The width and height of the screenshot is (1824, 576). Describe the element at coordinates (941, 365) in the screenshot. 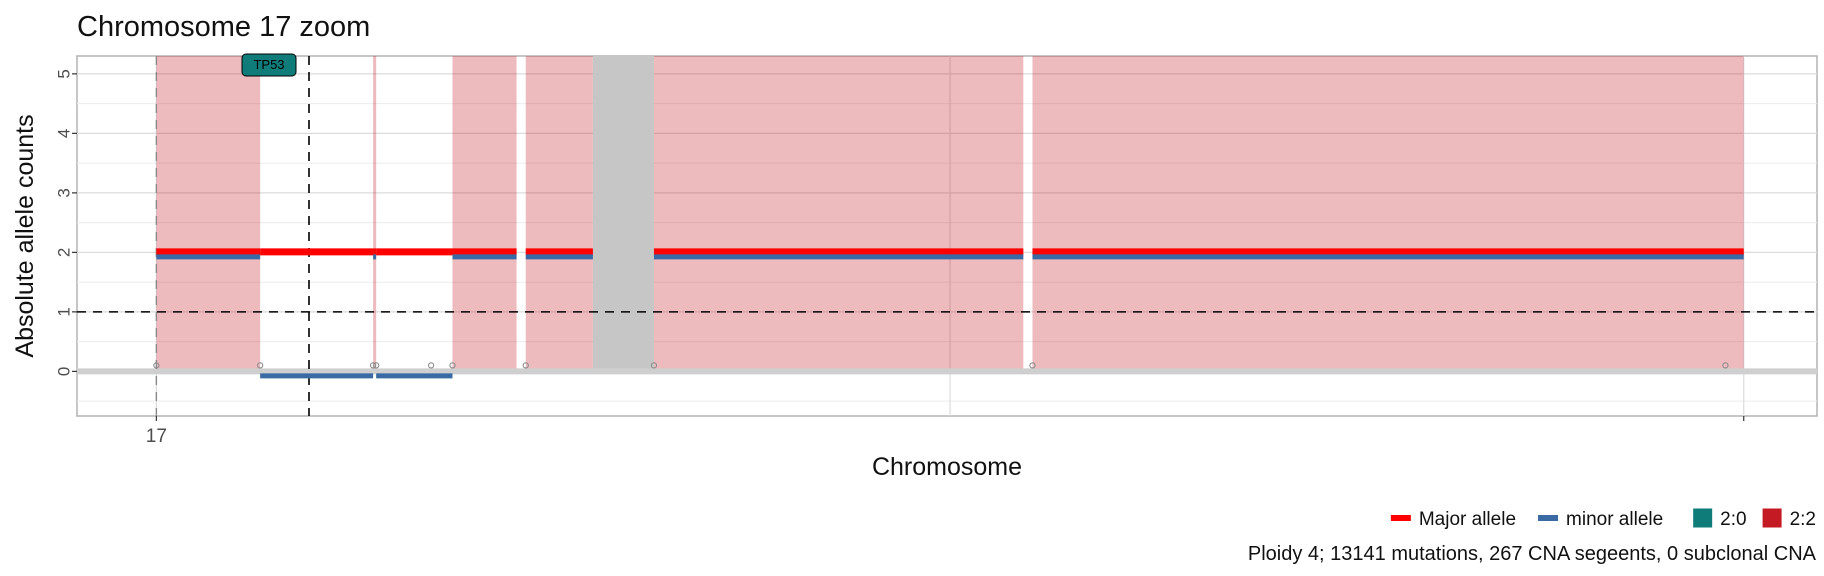

I see `breakpoints` at that location.